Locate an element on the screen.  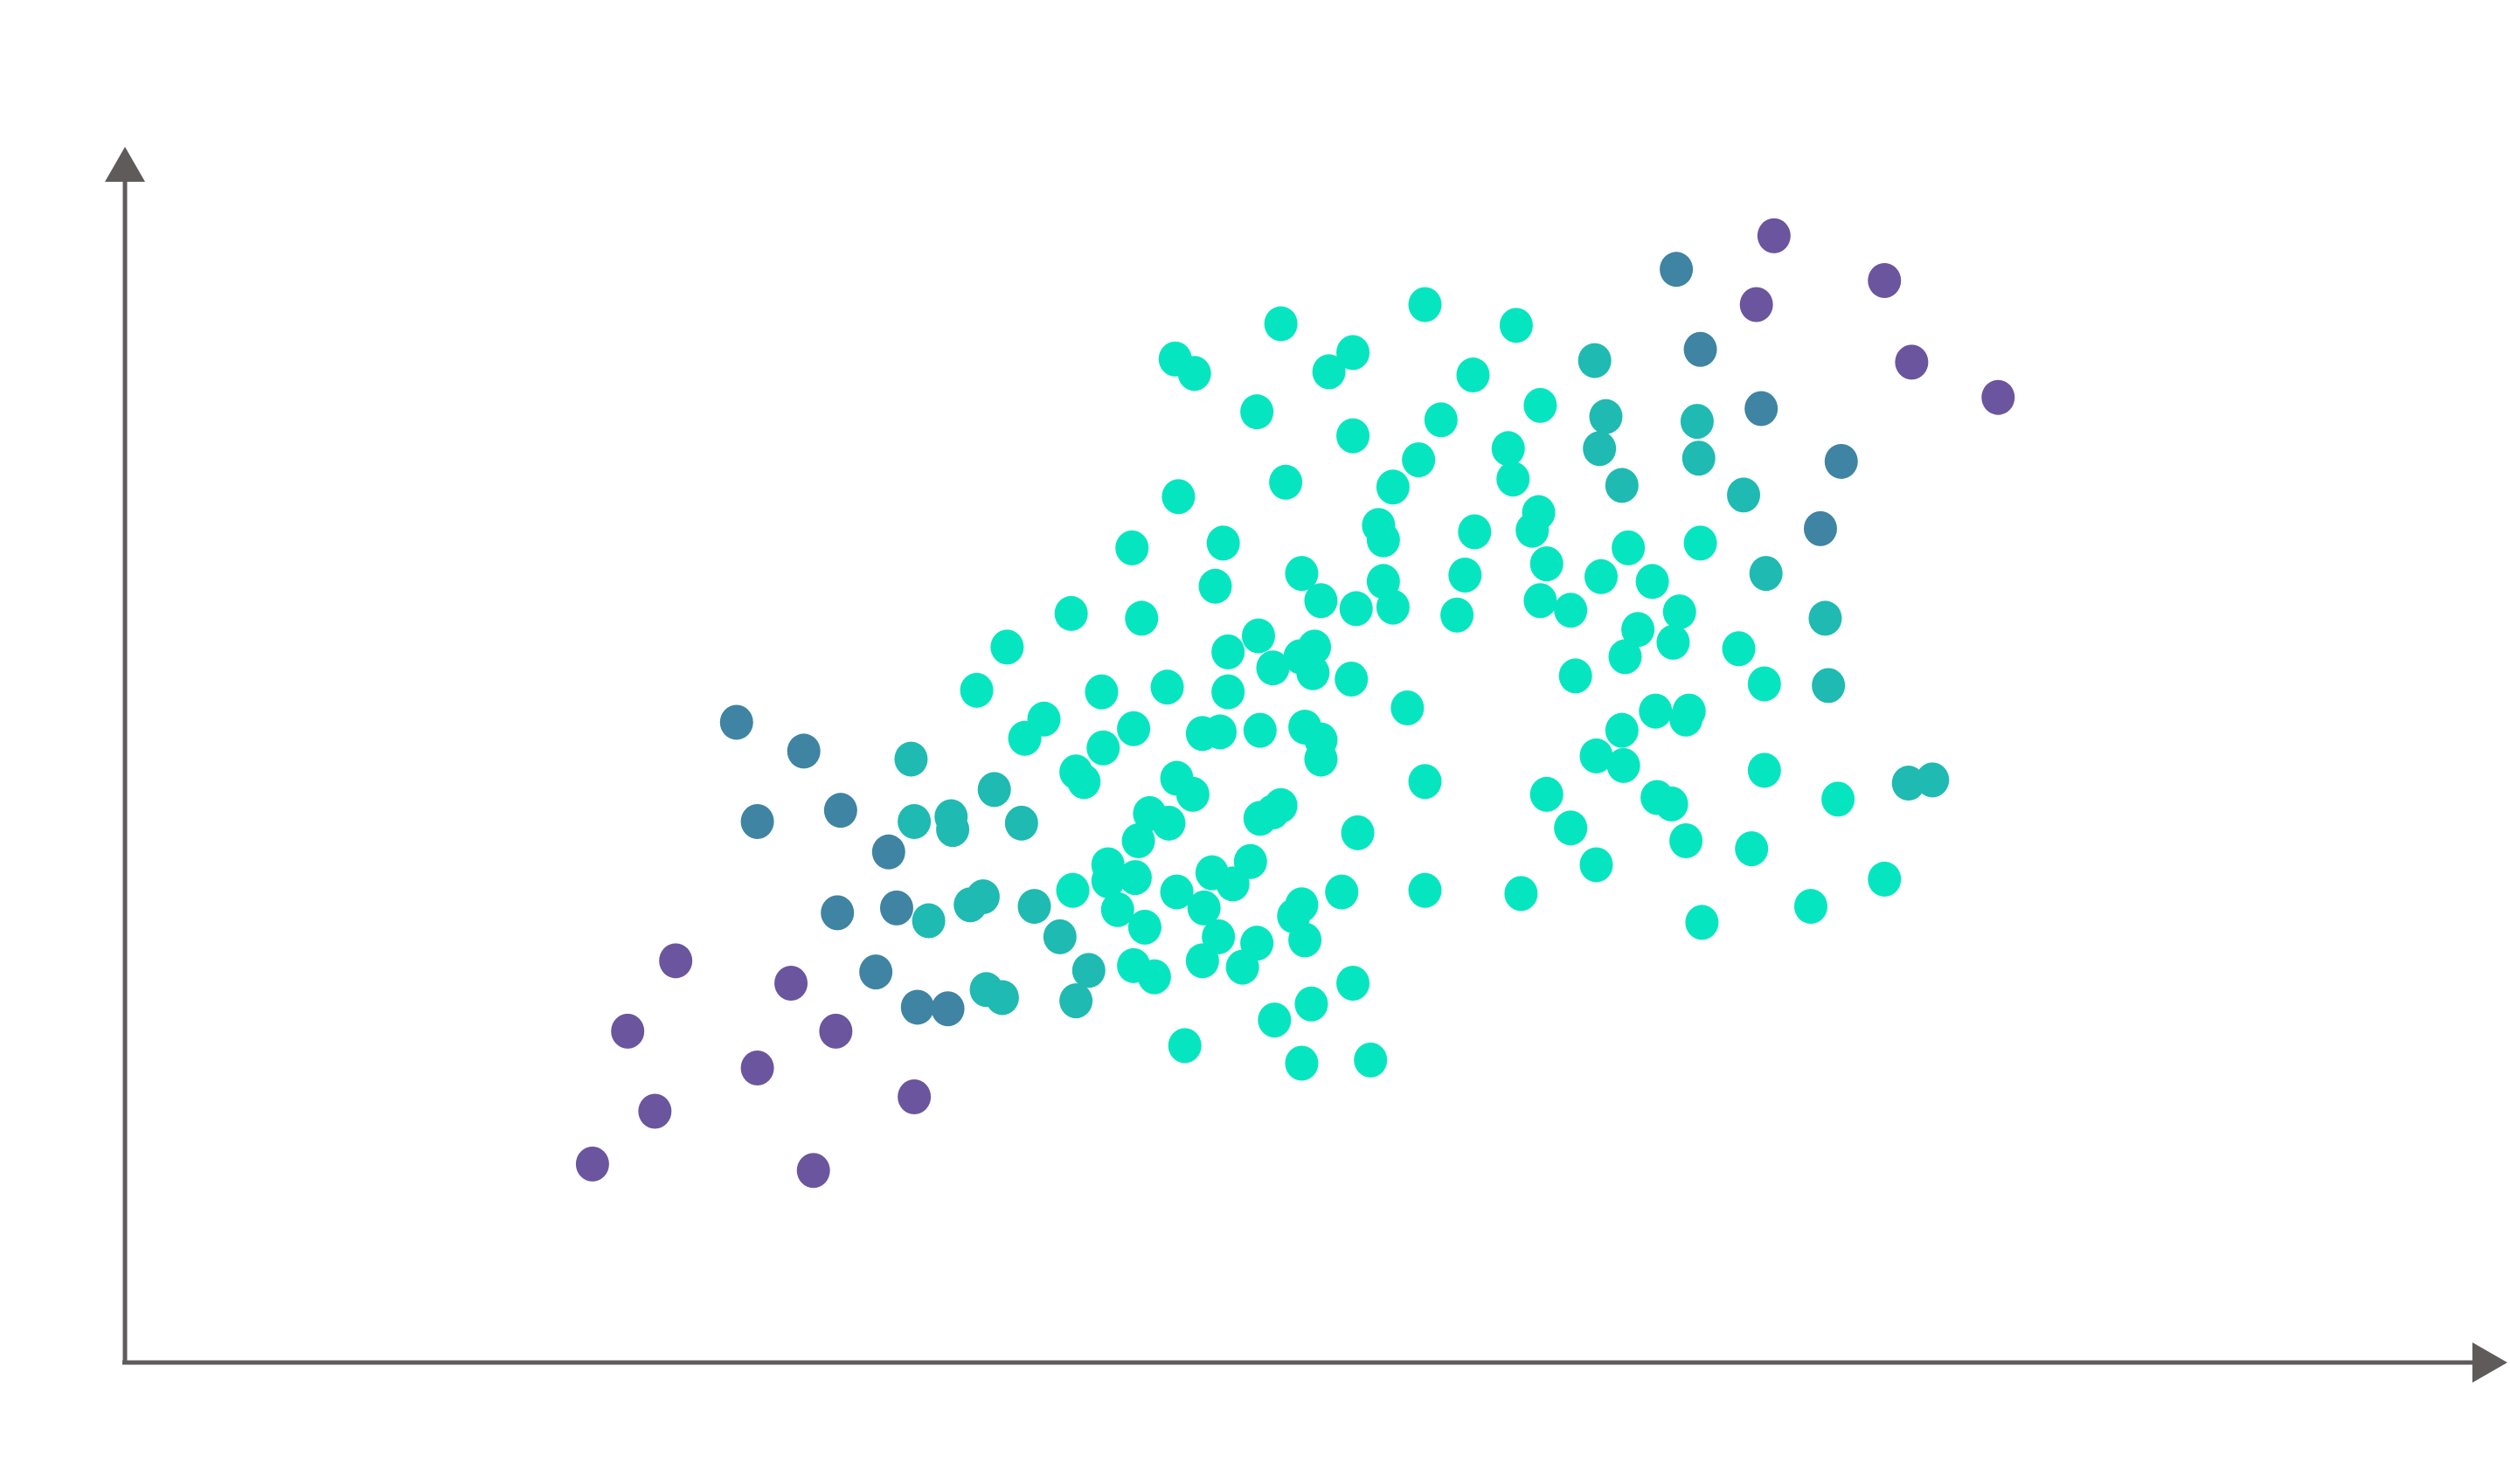
y-axis-arrow is located at coordinates (125, 164).